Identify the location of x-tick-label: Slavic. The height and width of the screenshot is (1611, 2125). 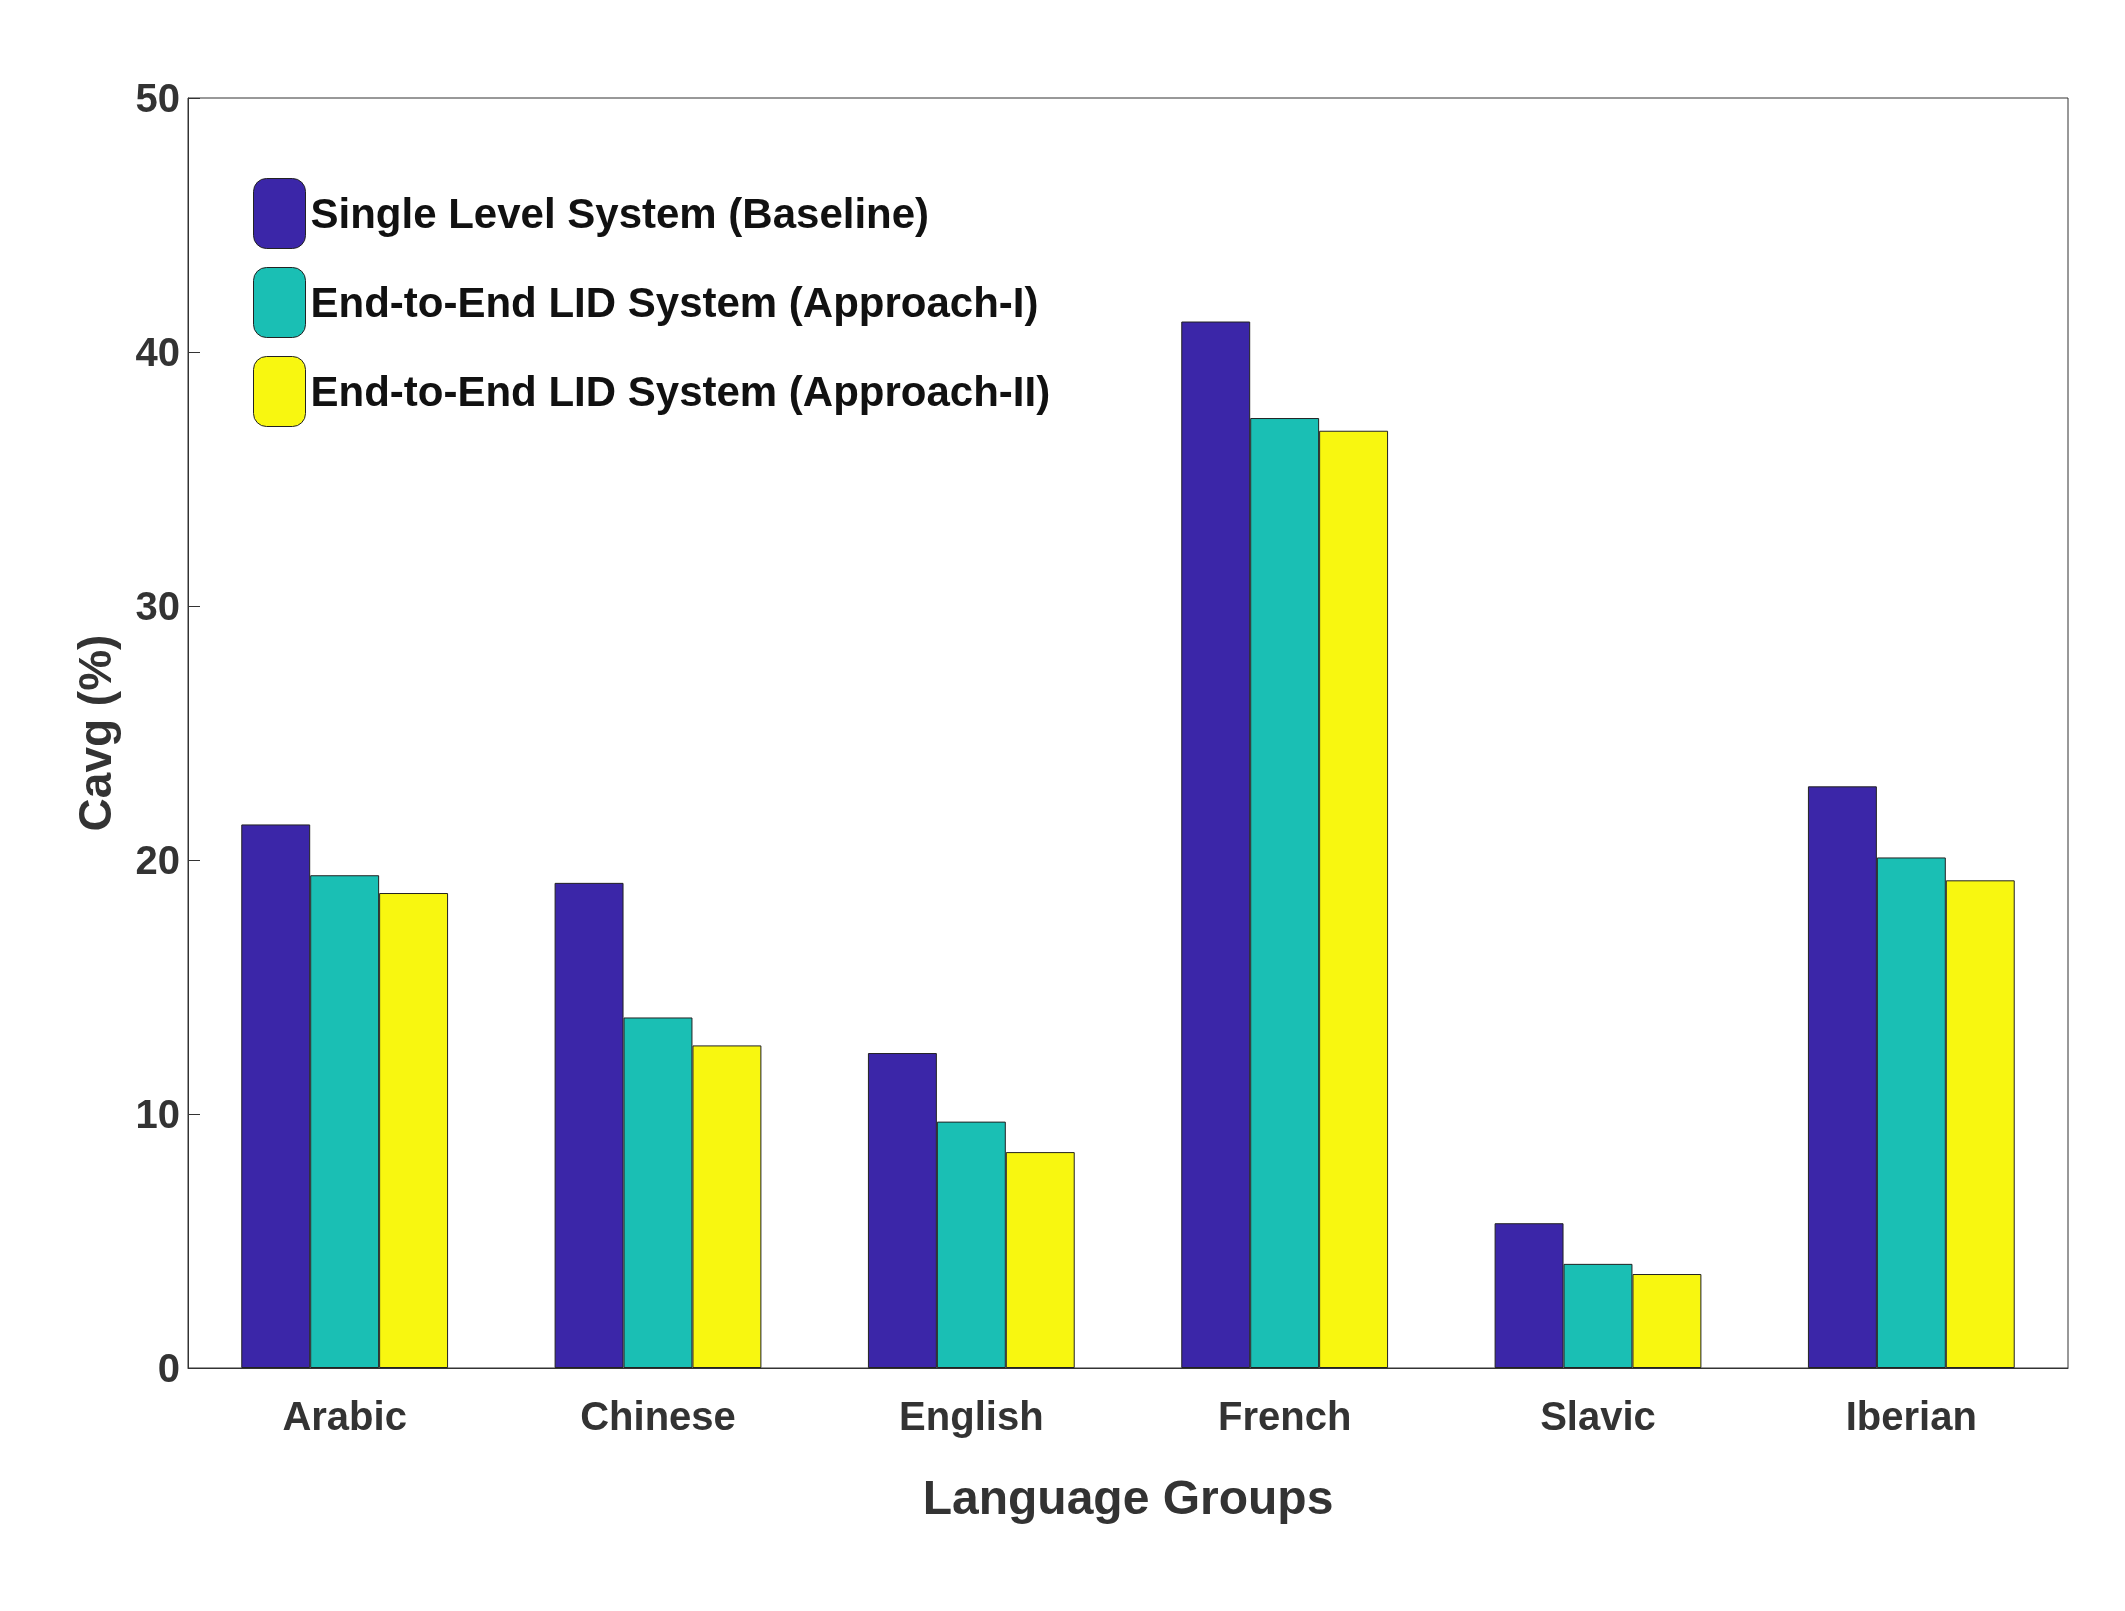
(1598, 1416).